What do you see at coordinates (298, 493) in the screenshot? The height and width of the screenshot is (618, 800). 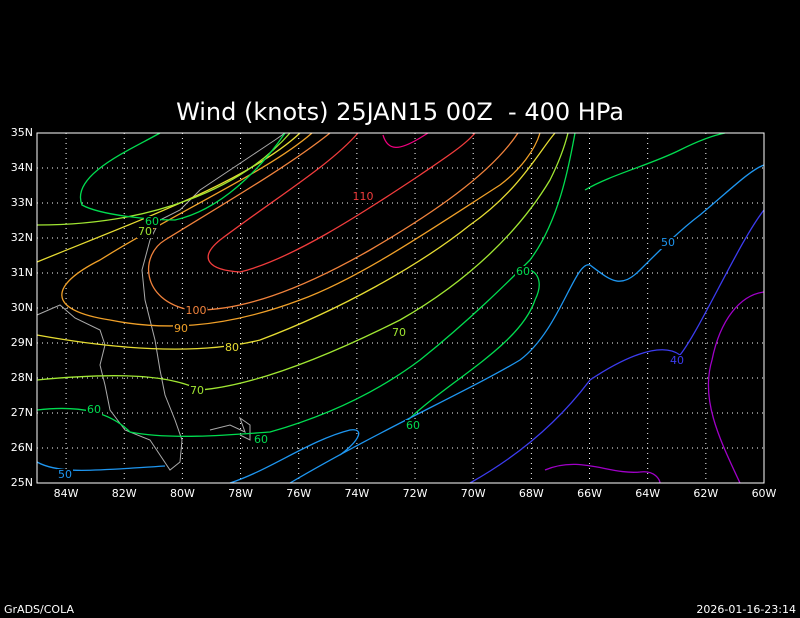 I see `x-tick-label: 76W` at bounding box center [298, 493].